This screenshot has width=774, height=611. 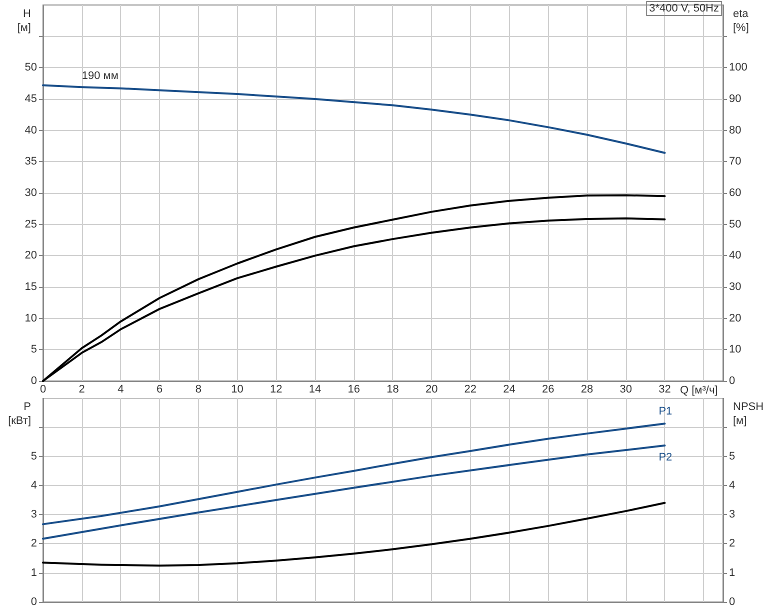 What do you see at coordinates (735, 256) in the screenshot?
I see `y2-tick-label: 40` at bounding box center [735, 256].